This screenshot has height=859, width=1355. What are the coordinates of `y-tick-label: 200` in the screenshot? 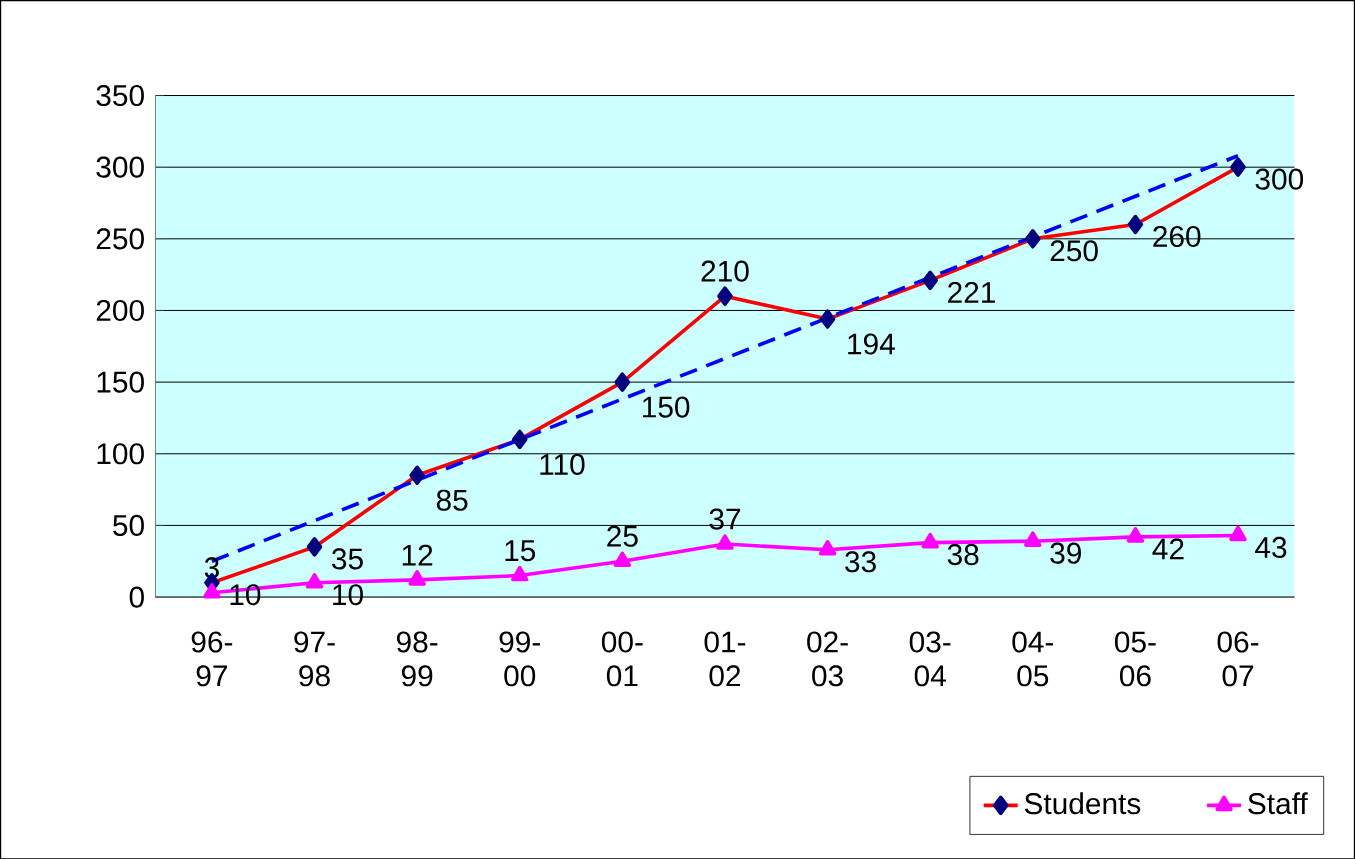 It's located at (120, 310).